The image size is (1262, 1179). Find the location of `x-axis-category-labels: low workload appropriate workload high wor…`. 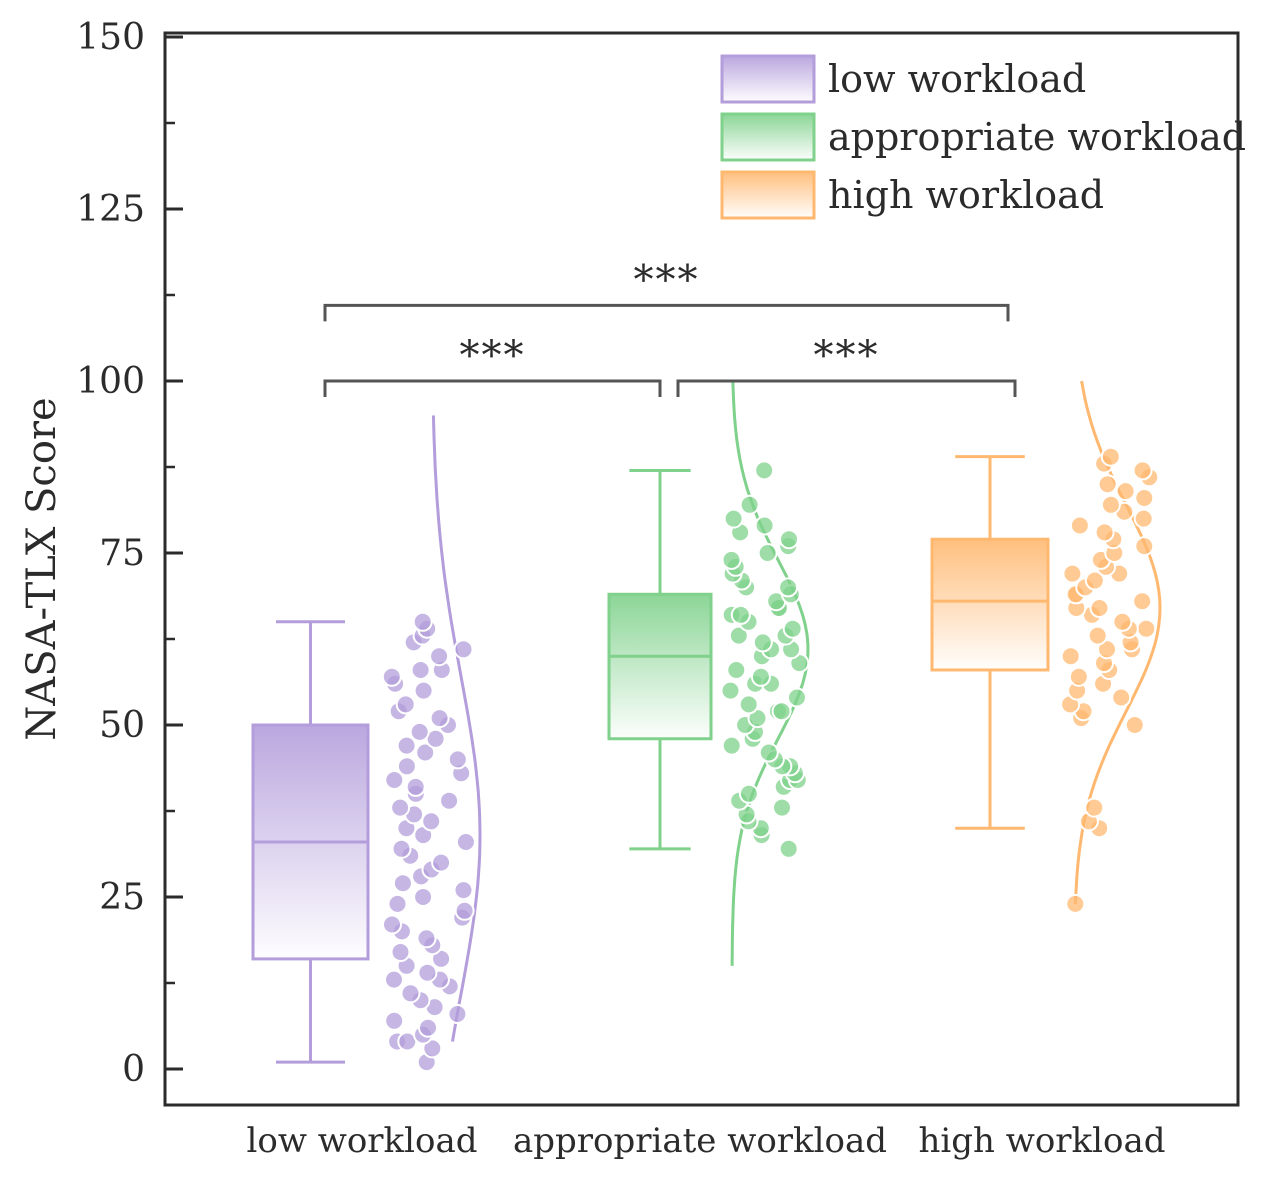

x-axis-category-labels: low workload appropriate workload high wor… is located at coordinates (705, 1141).